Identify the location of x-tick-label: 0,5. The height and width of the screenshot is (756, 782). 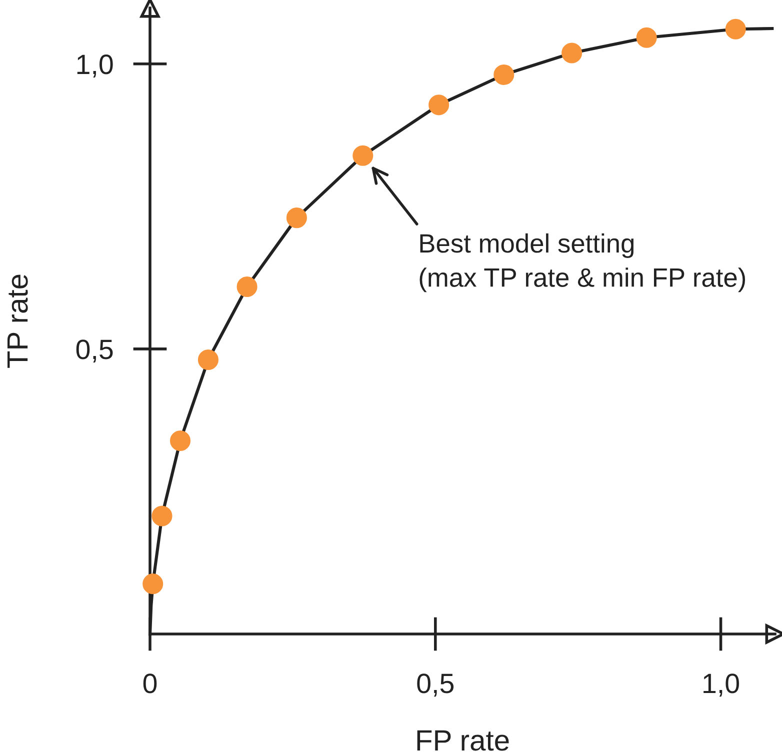
(435, 685).